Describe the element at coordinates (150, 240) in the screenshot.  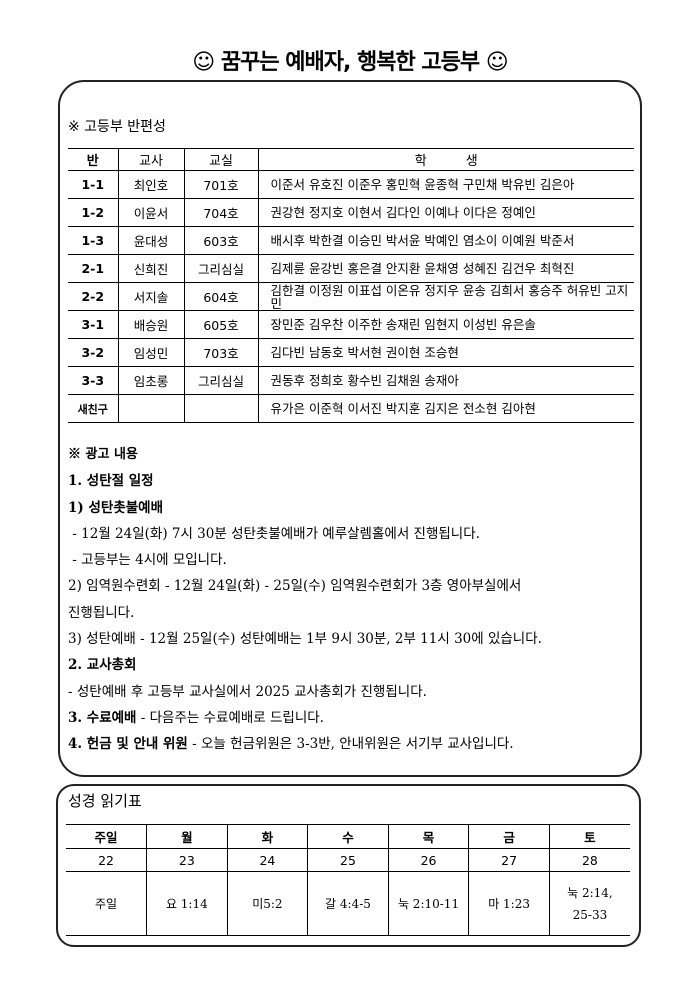
I see `cell-teacher: 윤대성` at that location.